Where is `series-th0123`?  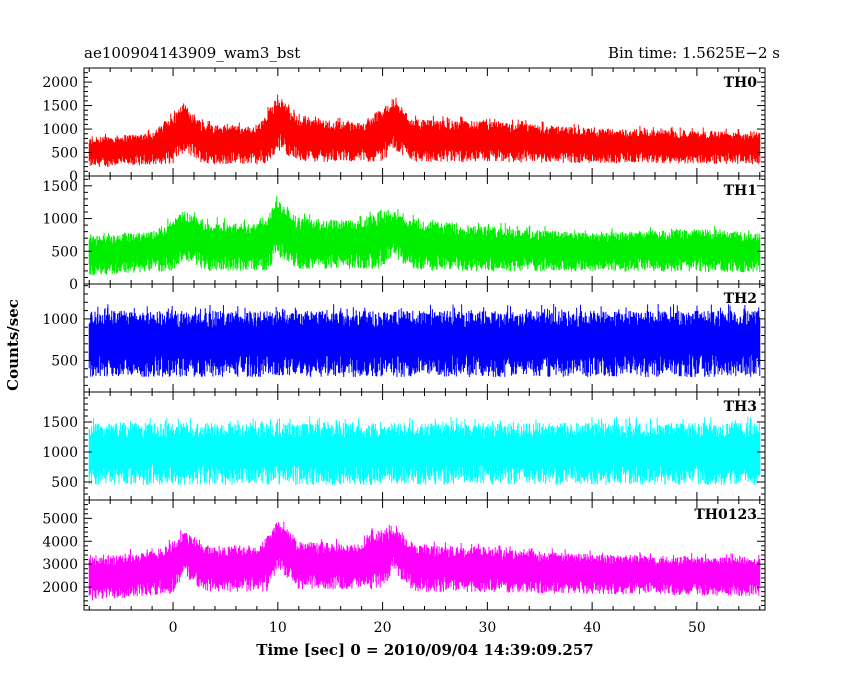
series-th0123 is located at coordinates (424, 561).